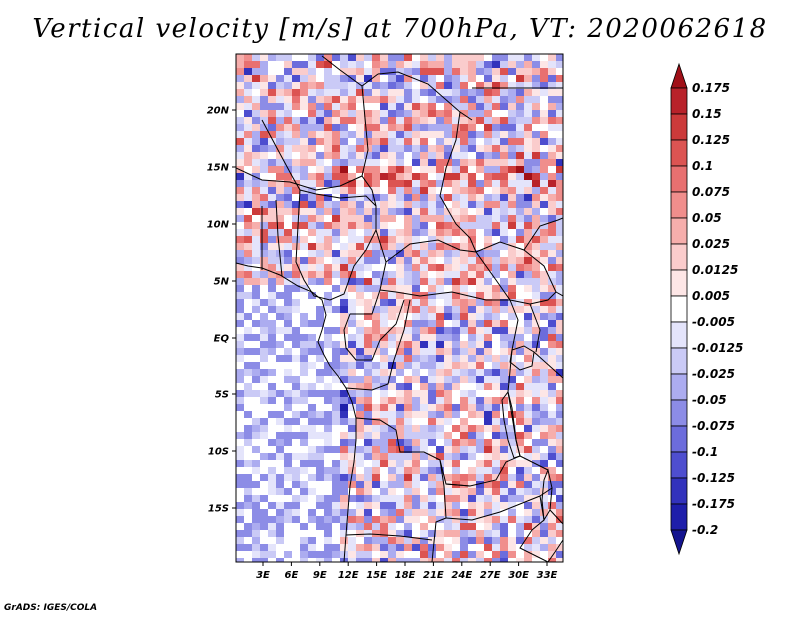  I want to click on border-ethiopia, so click(543, 234).